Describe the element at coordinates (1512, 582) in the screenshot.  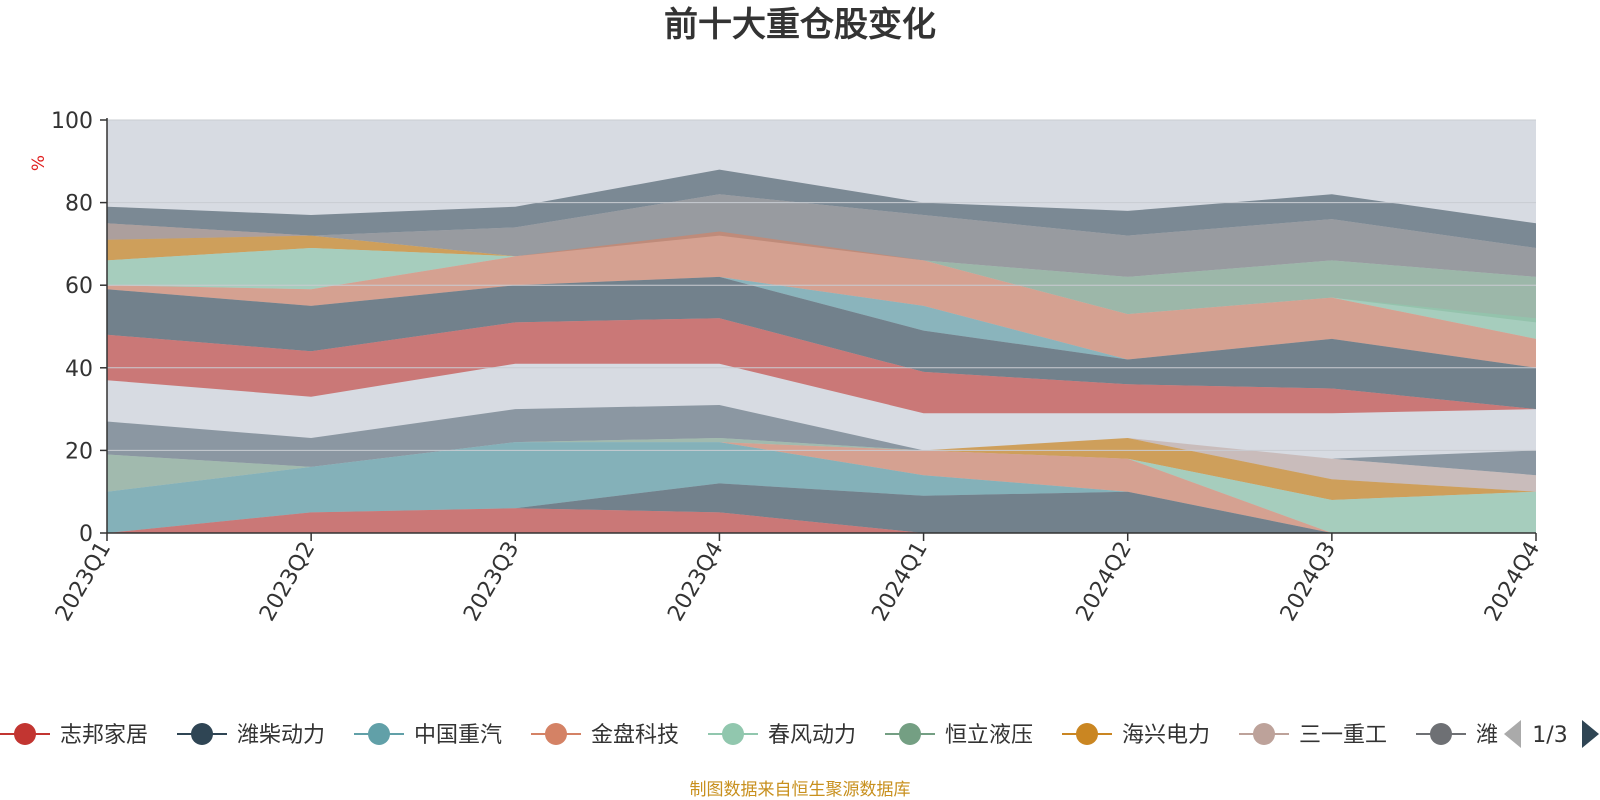
I see `x-tick-label: 2024Q4` at that location.